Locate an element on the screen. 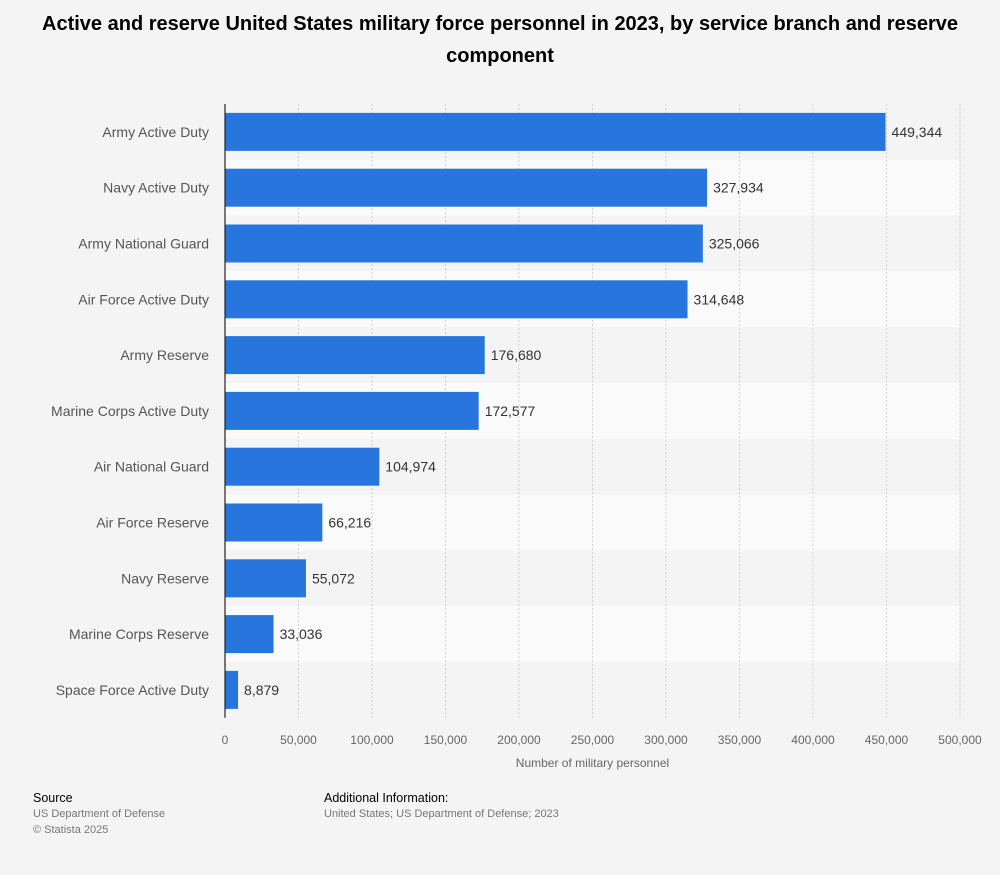 This screenshot has width=1000, height=875. x-tick-label: 250,000 is located at coordinates (593, 740).